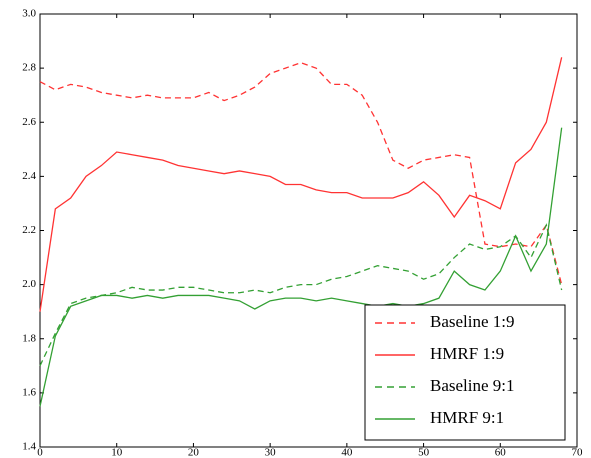 The width and height of the screenshot is (591, 458). What do you see at coordinates (578, 452) in the screenshot?
I see `x-tick-label: 70` at bounding box center [578, 452].